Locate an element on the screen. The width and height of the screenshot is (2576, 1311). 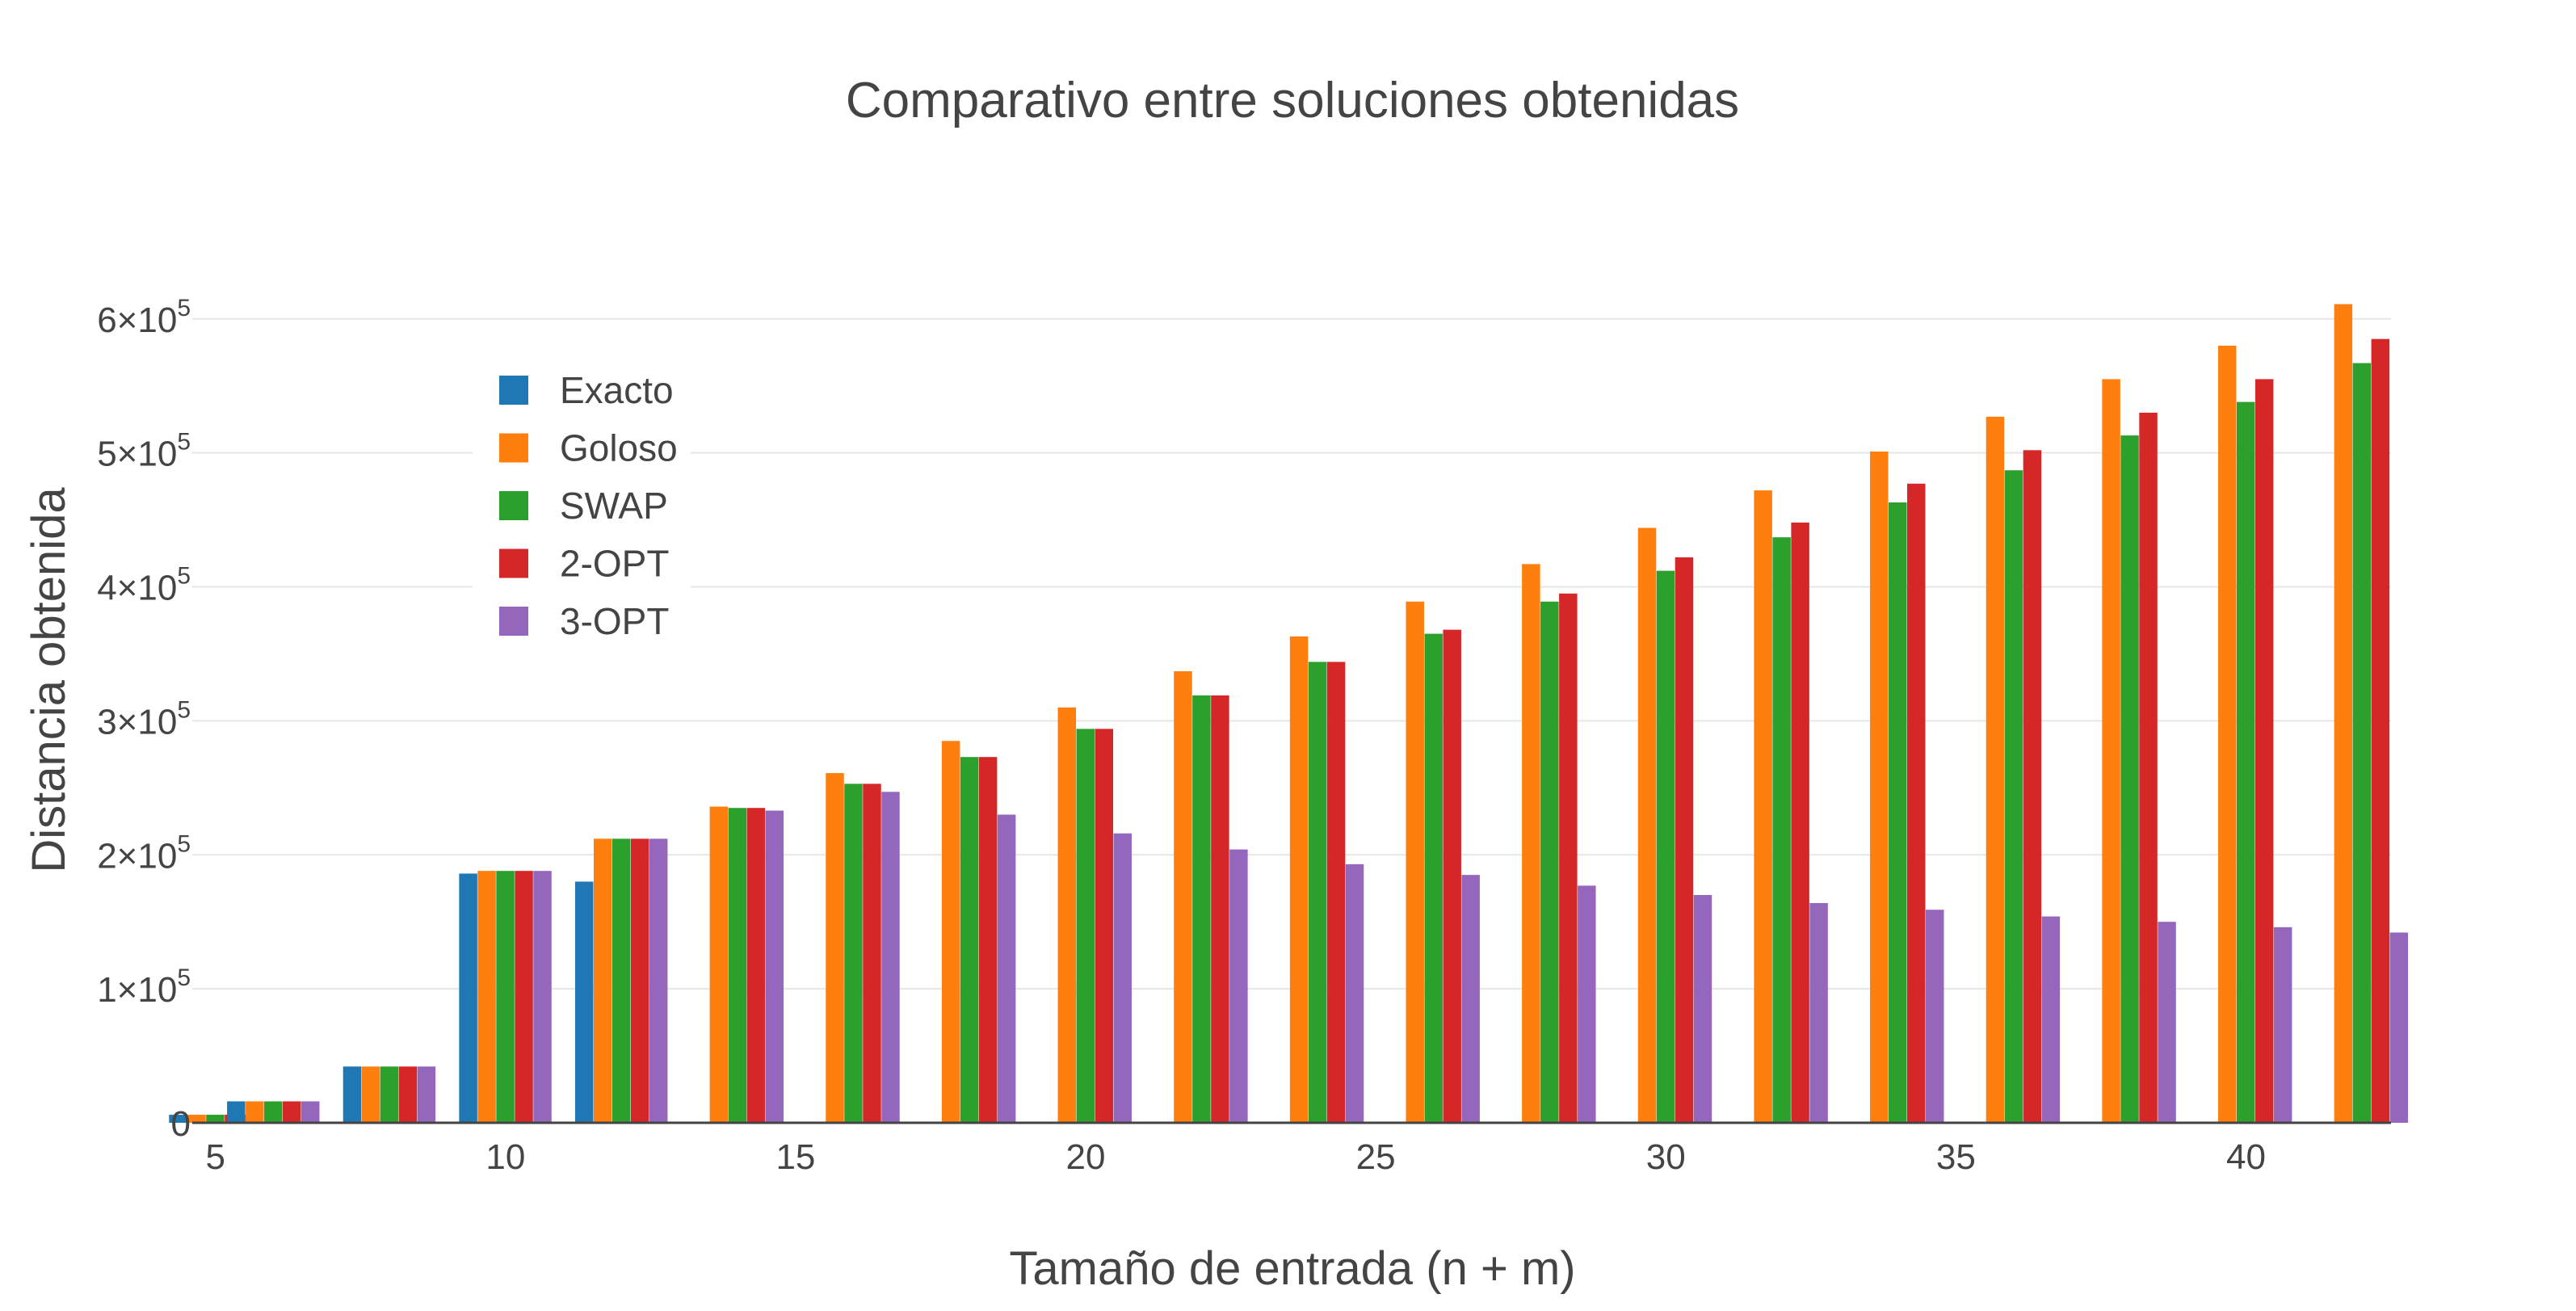
y-axis-title: Distancia obtenida is located at coordinates (49, 680).